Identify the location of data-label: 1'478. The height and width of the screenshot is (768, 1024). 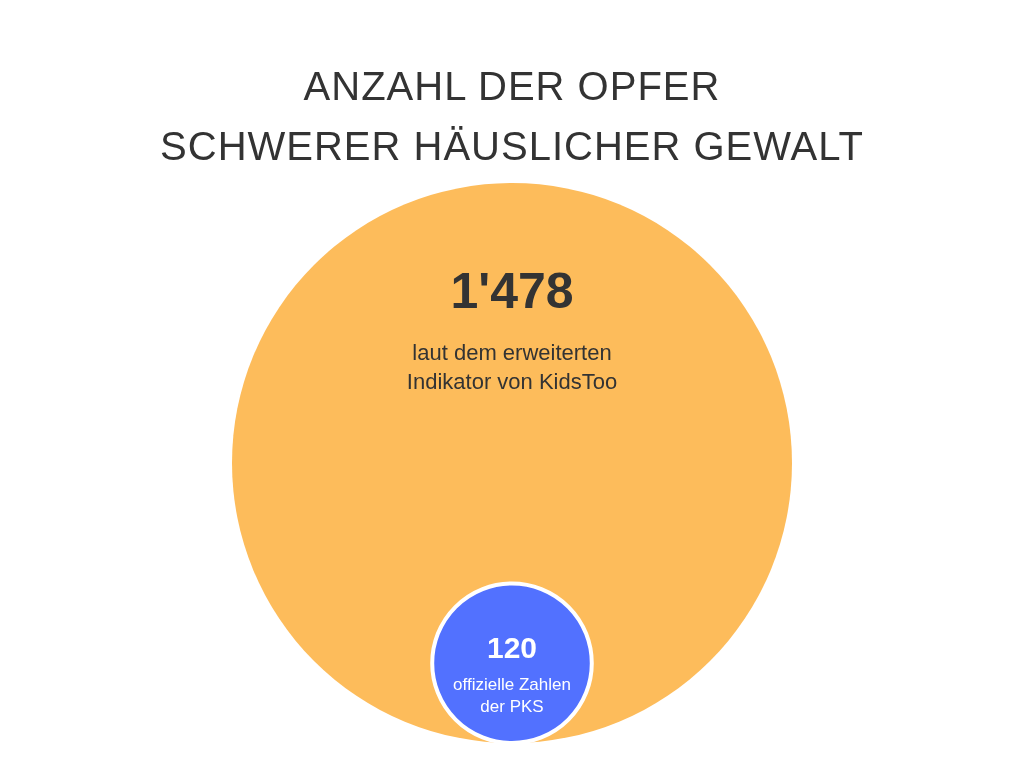
(512, 291).